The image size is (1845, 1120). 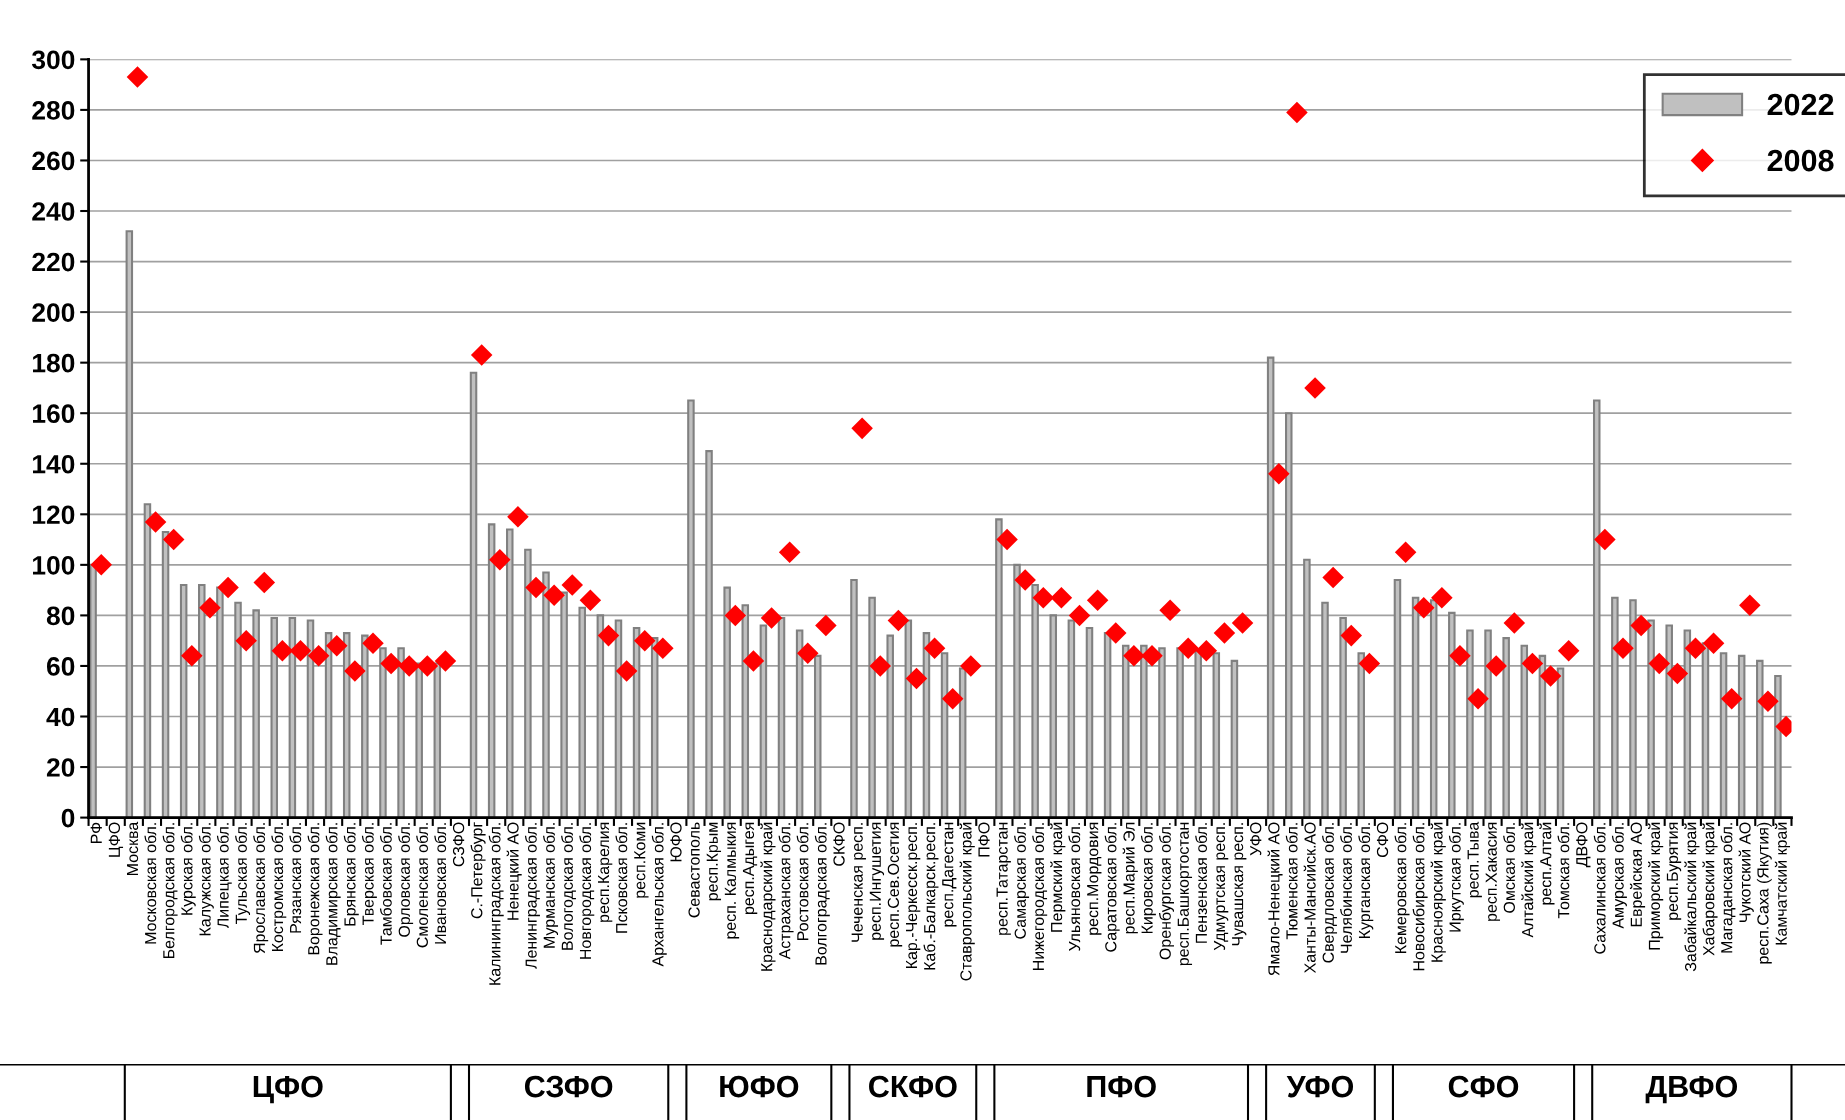 What do you see at coordinates (1185, 894) in the screenshot?
I see `x-tick-label: респ.Башкортостан` at bounding box center [1185, 894].